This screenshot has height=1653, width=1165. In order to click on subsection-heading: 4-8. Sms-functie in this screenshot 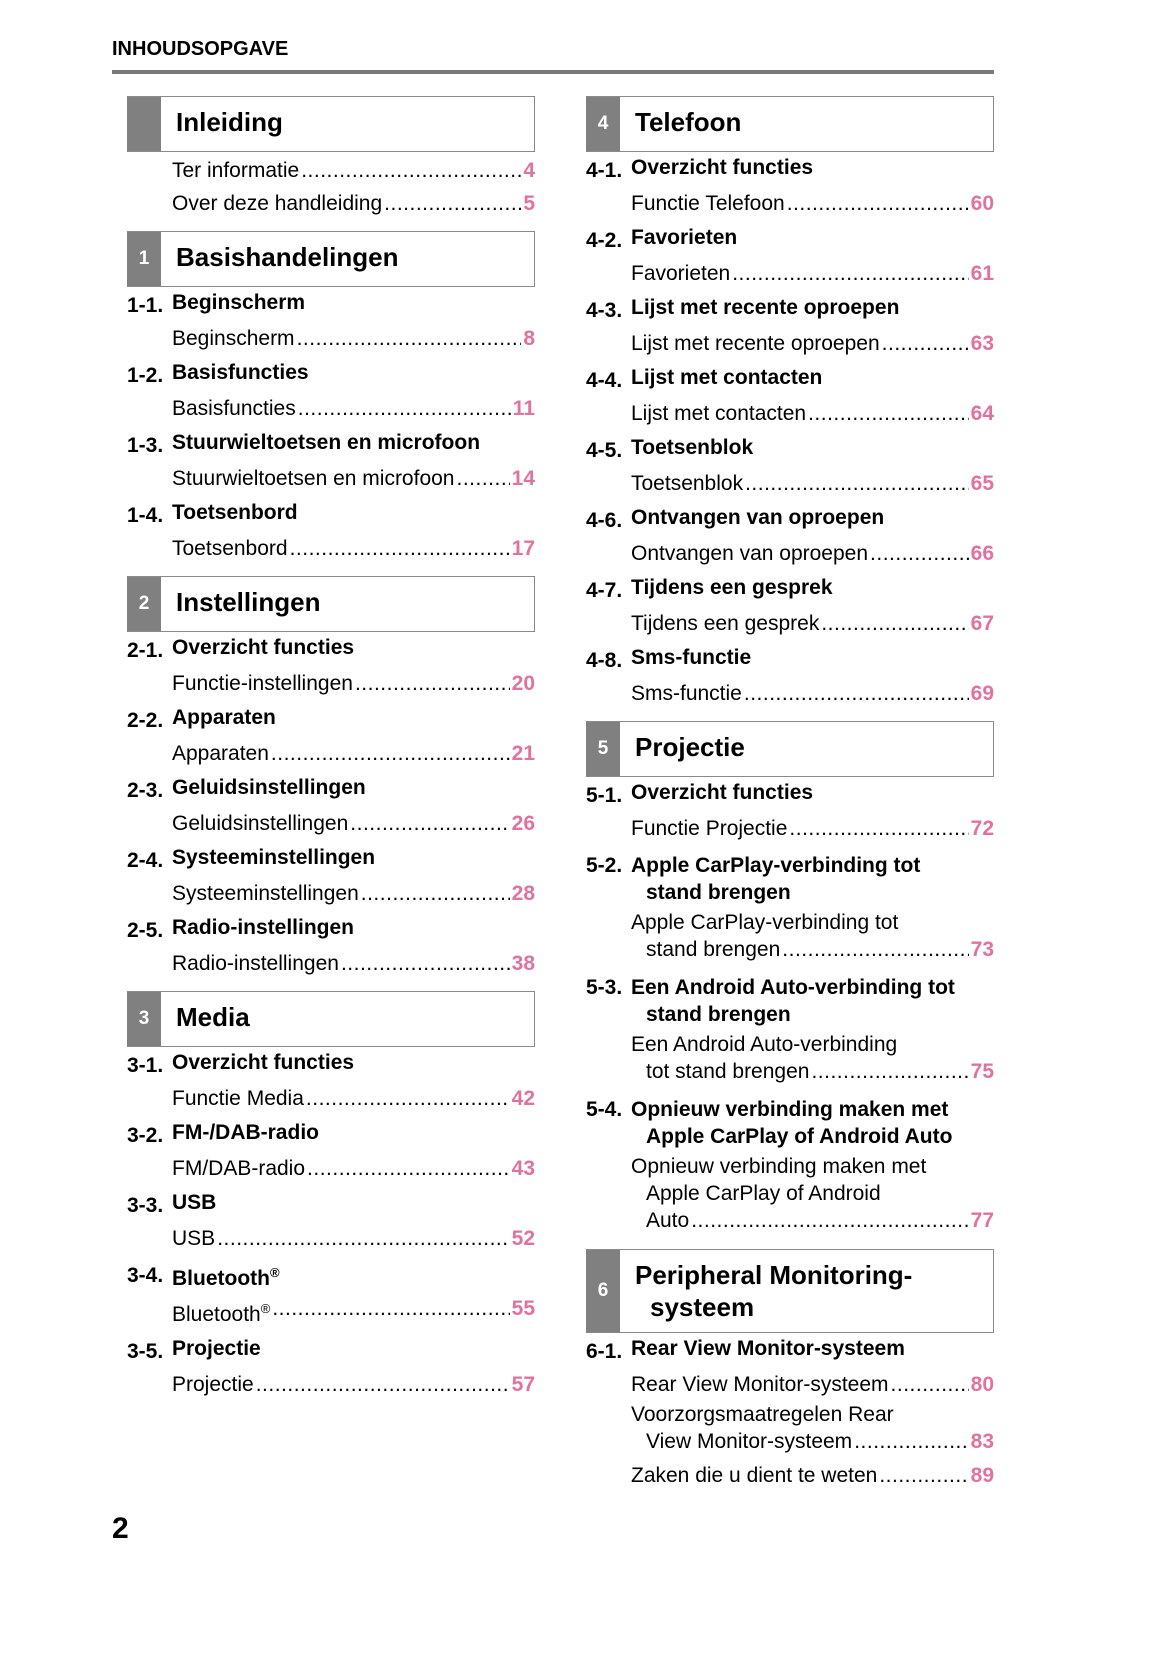, I will do `click(790, 660)`.